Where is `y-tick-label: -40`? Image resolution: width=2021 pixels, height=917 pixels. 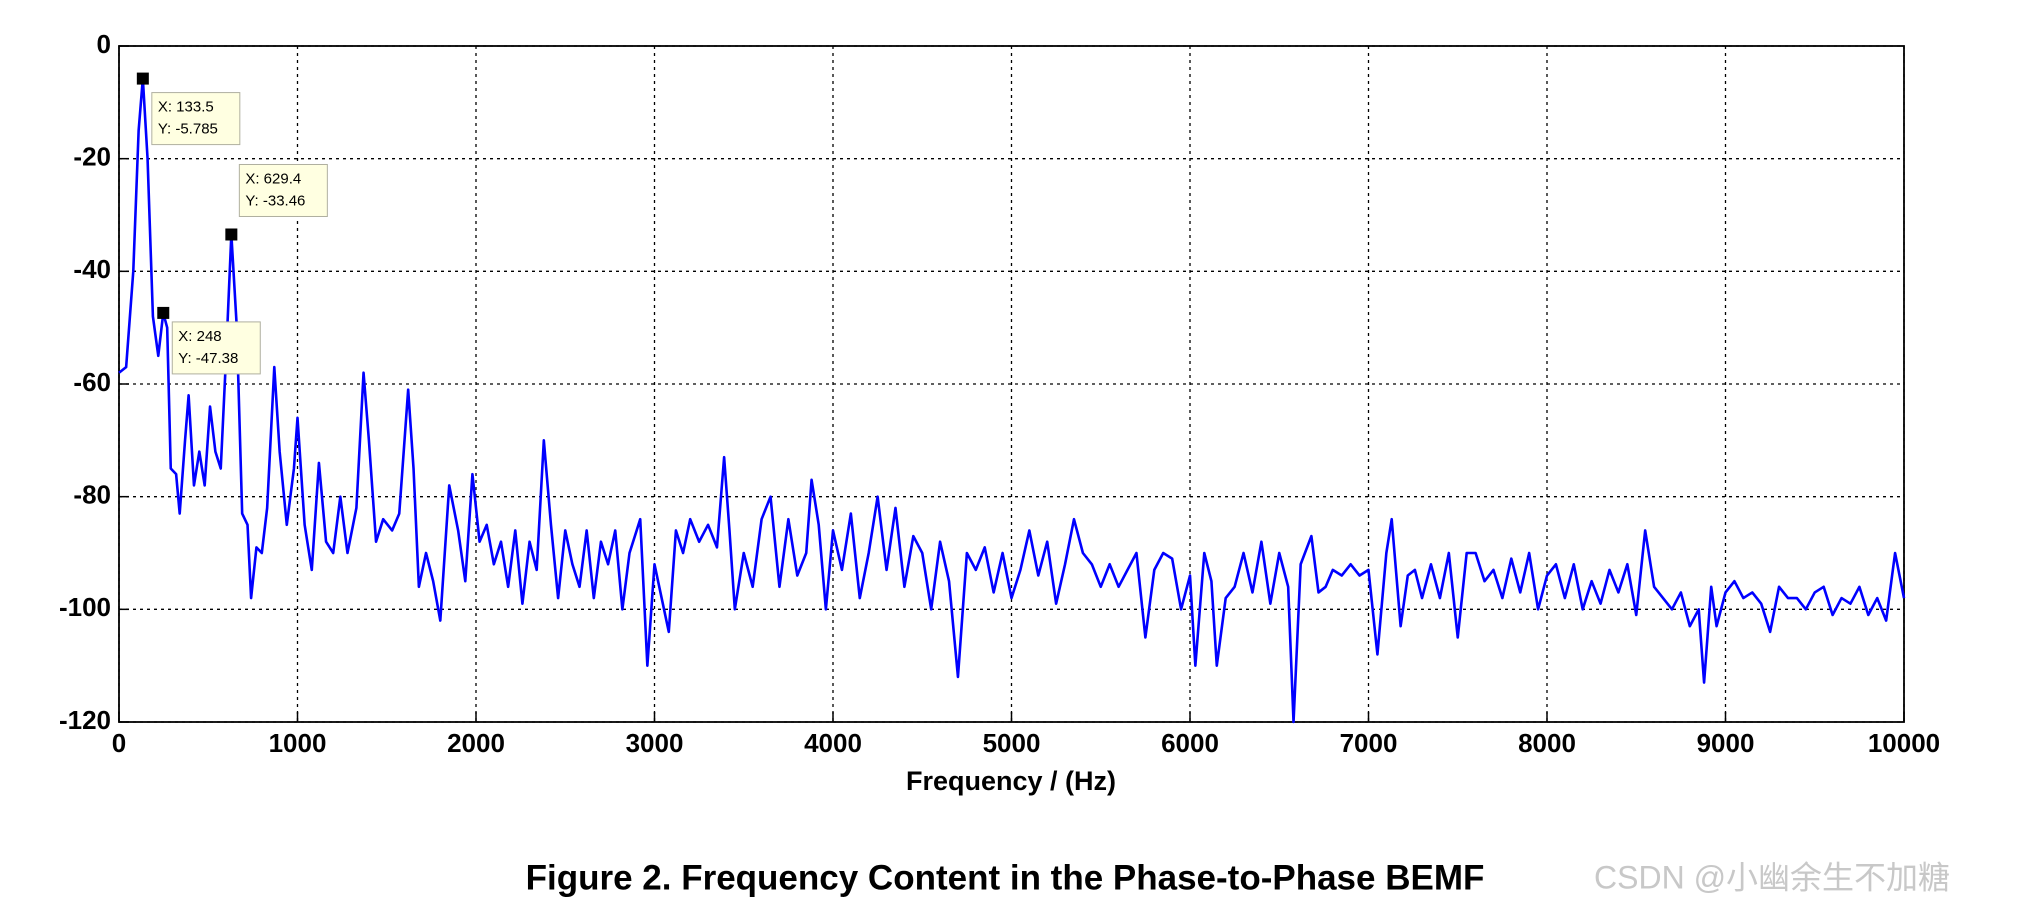 y-tick-label: -40 is located at coordinates (92, 269).